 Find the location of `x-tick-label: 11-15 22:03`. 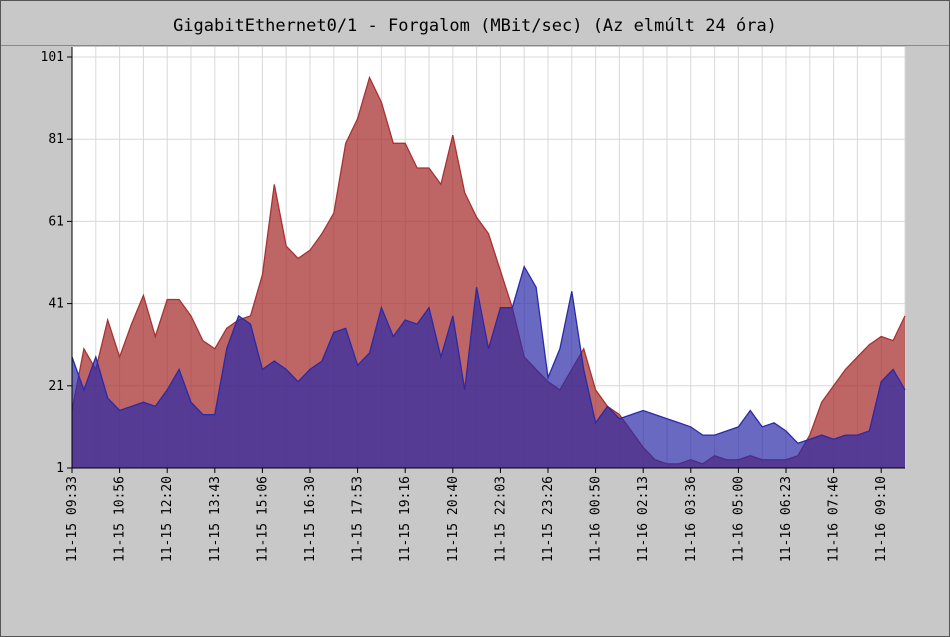

x-tick-label: 11-15 22:03 is located at coordinates (500, 519).